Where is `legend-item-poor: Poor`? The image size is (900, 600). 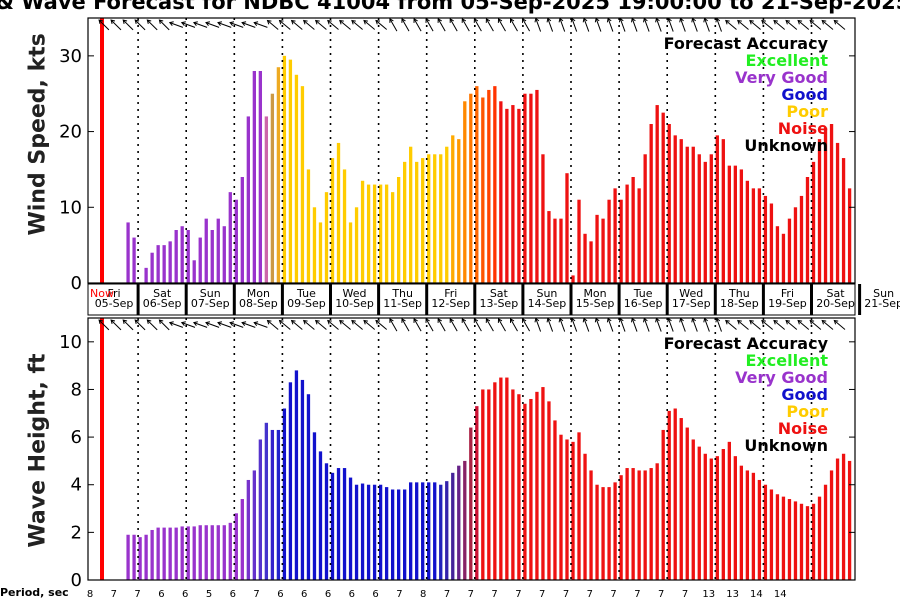
legend-item-poor: Poor is located at coordinates (807, 411).